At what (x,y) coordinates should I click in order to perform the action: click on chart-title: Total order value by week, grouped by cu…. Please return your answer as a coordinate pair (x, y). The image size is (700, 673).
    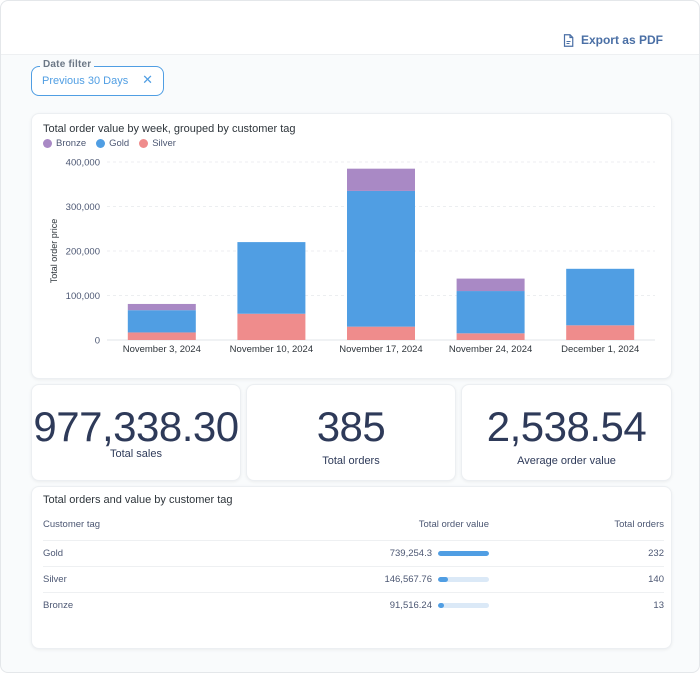
    Looking at the image, I should click on (169, 129).